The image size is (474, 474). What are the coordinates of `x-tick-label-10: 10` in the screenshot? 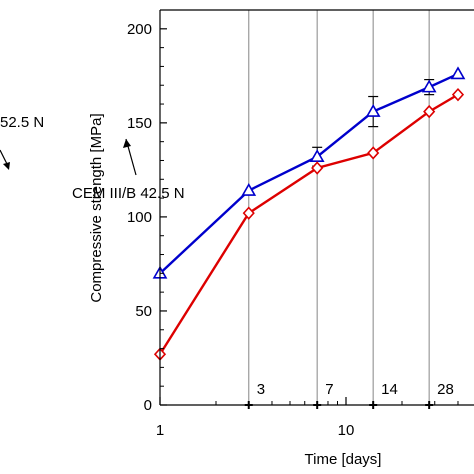 It's located at (346, 430).